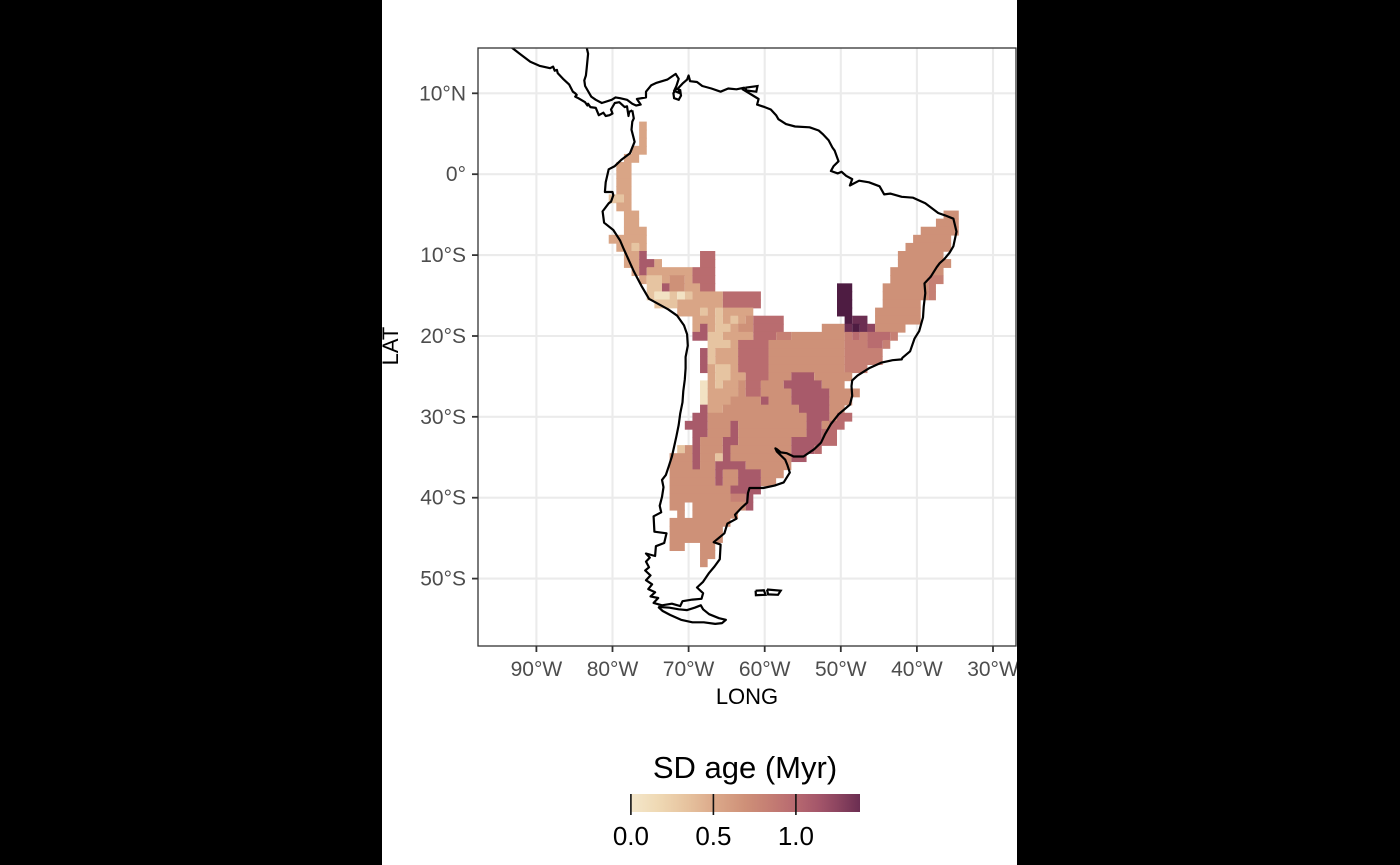 The image size is (1400, 865). I want to click on svg-text: 40°W, so click(917, 669).